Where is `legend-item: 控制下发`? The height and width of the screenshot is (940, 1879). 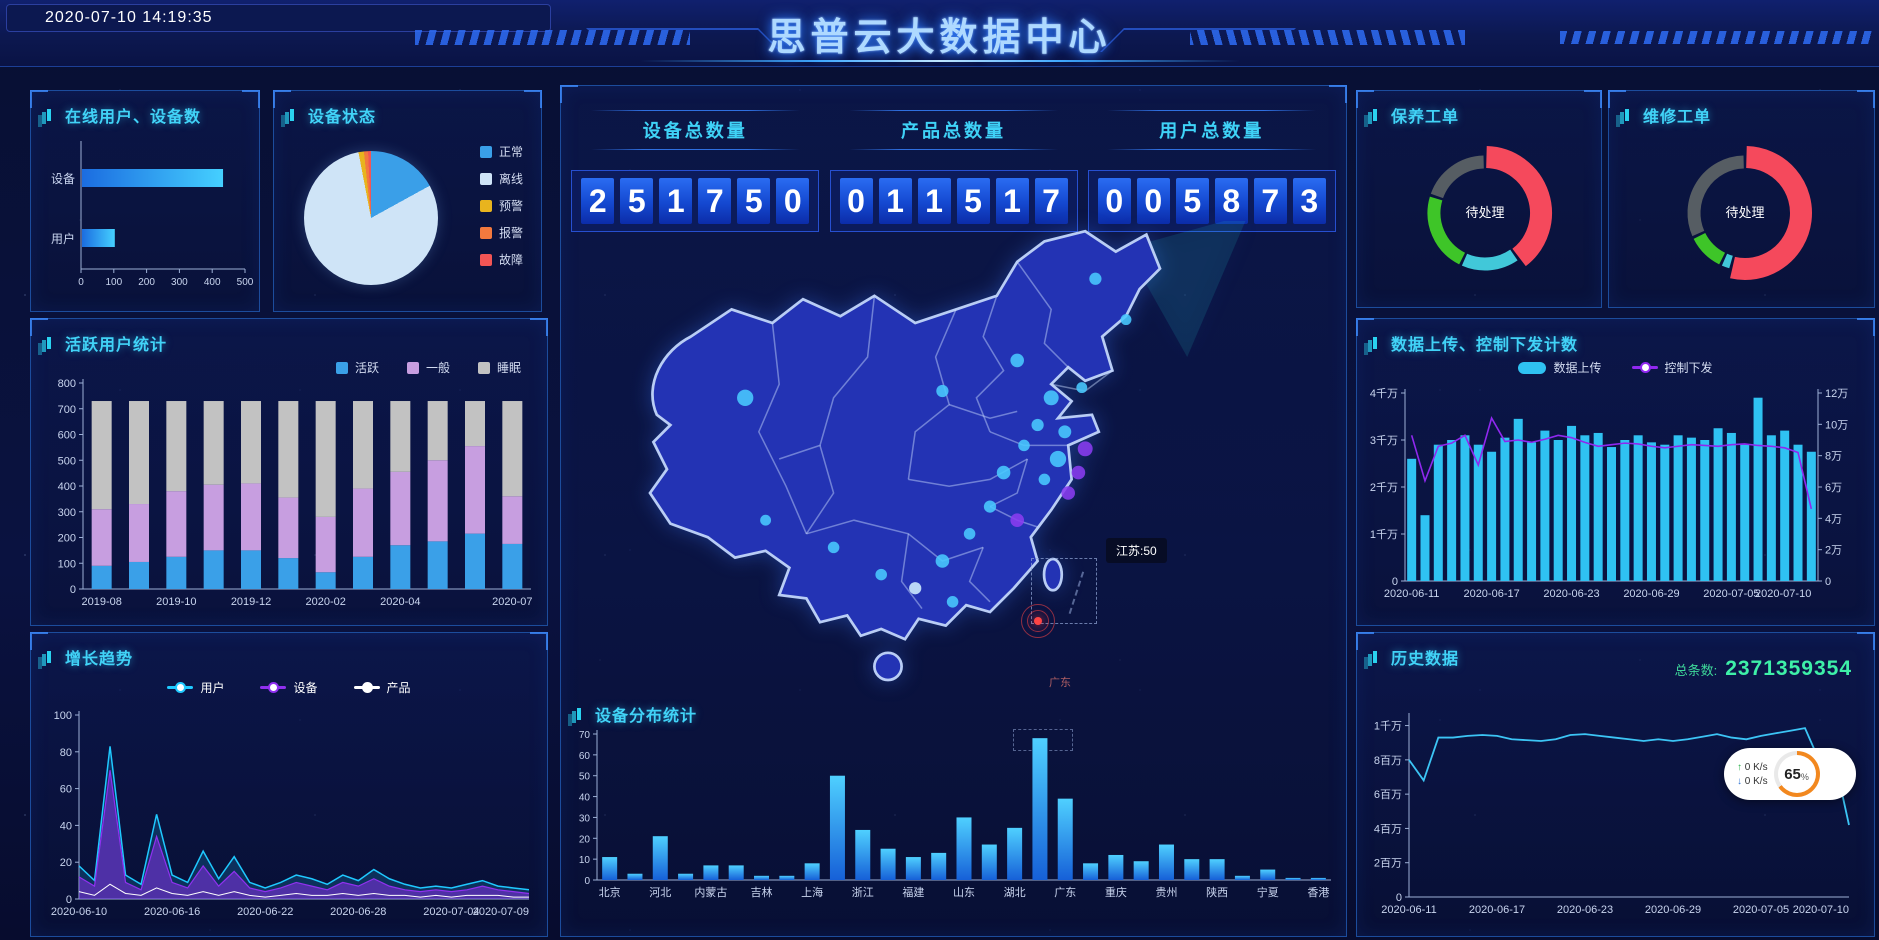 legend-item: 控制下发 is located at coordinates (1672, 367).